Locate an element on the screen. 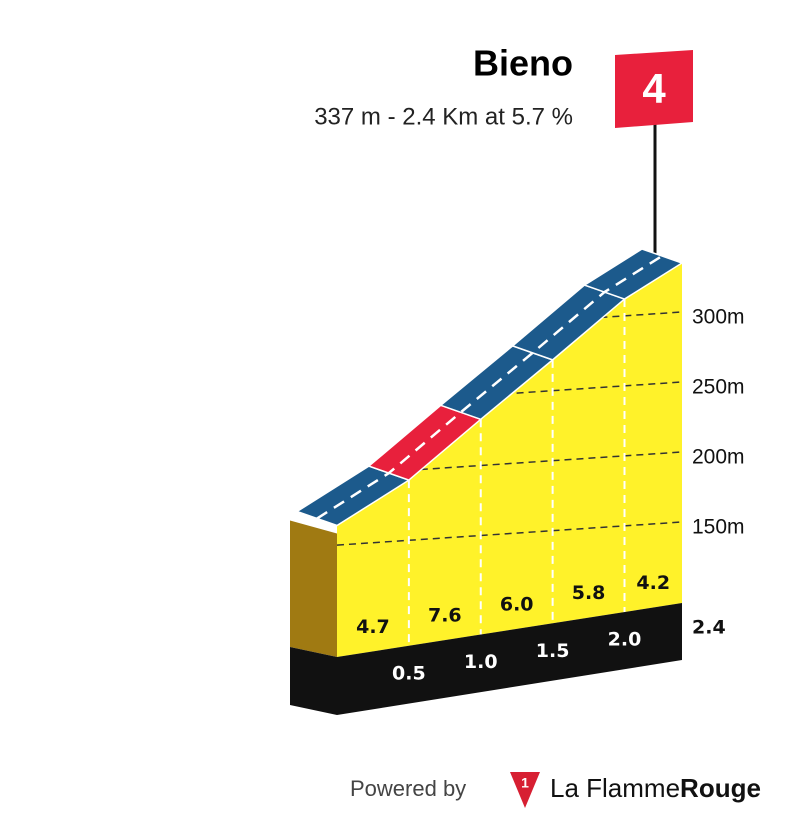  chart-title: Bieno is located at coordinates (523, 63).